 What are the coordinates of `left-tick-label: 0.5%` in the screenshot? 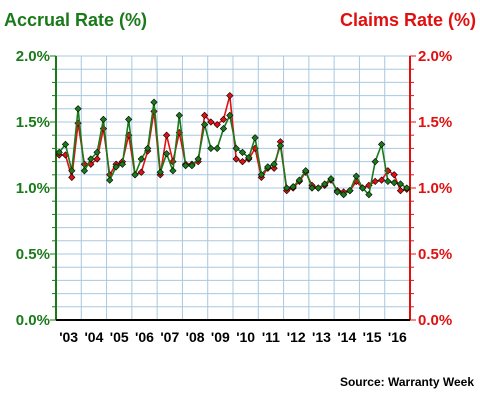 It's located at (33, 254).